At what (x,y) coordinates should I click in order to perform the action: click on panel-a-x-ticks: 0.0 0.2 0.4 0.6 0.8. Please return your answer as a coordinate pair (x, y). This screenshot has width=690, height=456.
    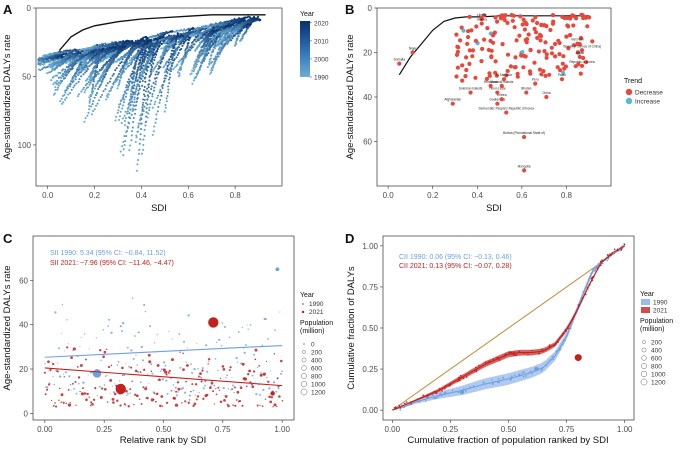
    Looking at the image, I should click on (141, 193).